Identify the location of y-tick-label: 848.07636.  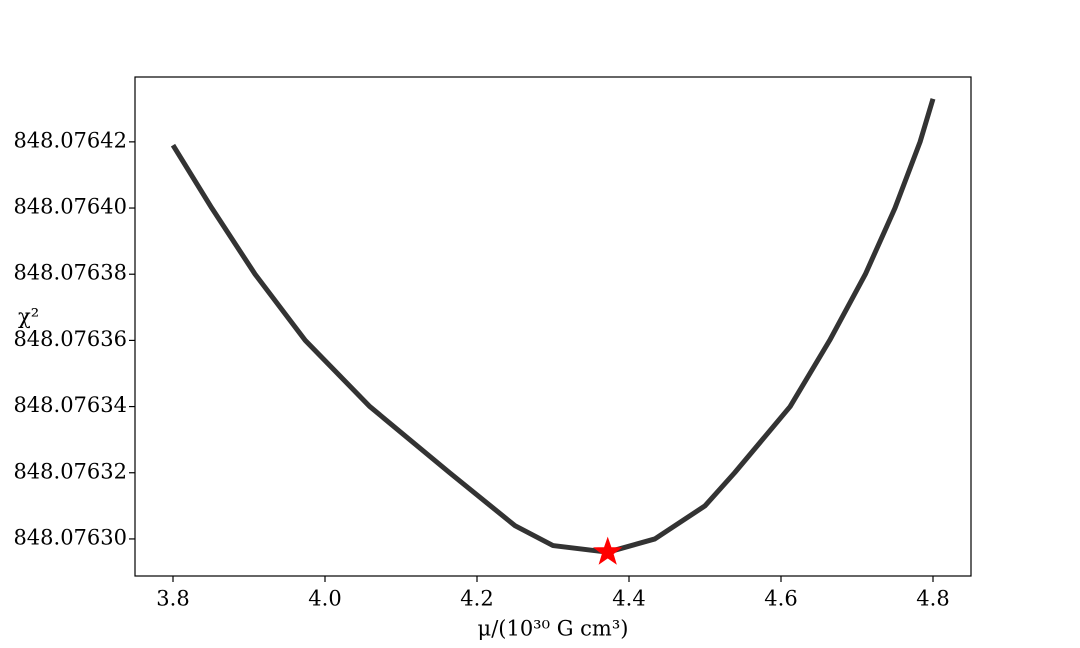
(70, 339).